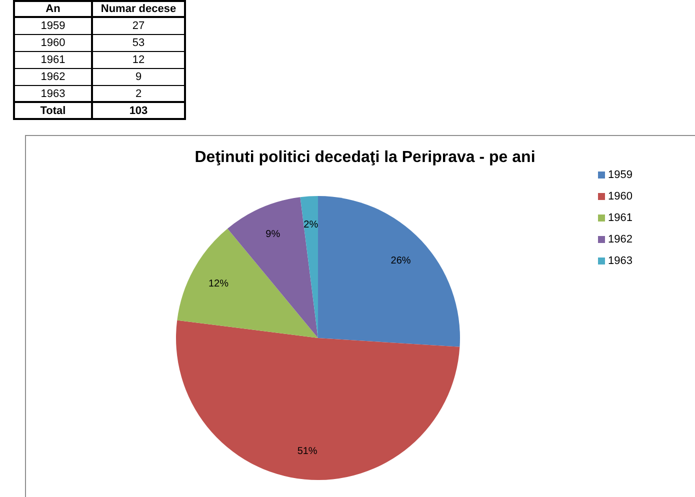 The width and height of the screenshot is (695, 497). I want to click on text: 1959, so click(53, 26).